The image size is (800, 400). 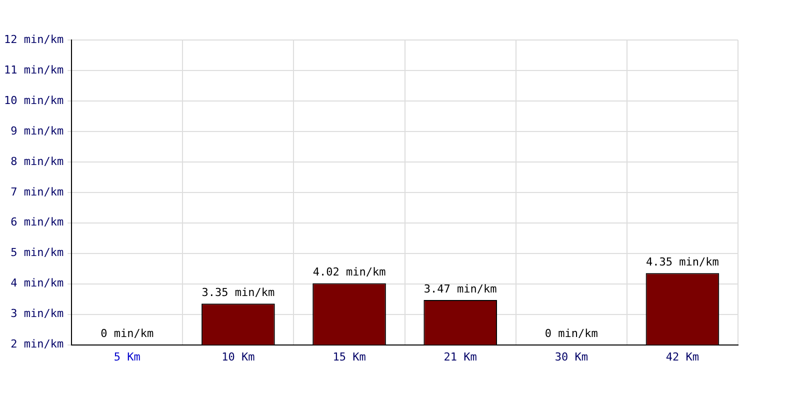 What do you see at coordinates (461, 289) in the screenshot?
I see `data-label: 3.47 min/km` at bounding box center [461, 289].